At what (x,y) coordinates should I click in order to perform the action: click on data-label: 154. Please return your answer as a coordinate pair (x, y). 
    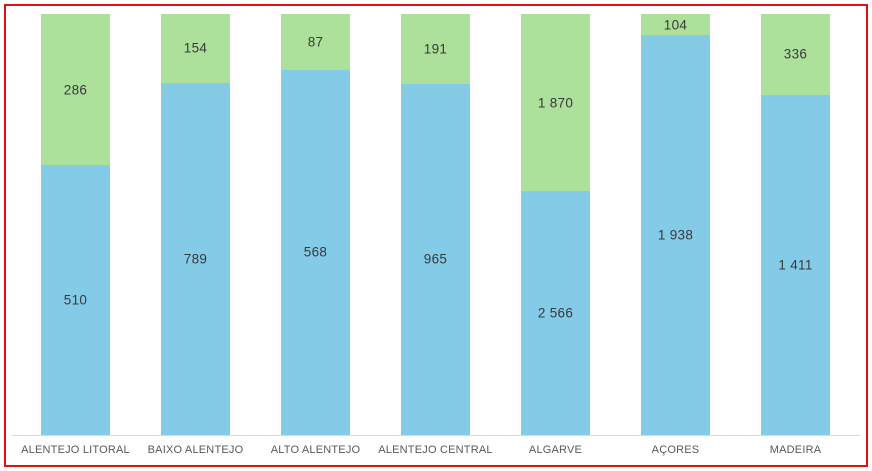
    Looking at the image, I should click on (195, 48).